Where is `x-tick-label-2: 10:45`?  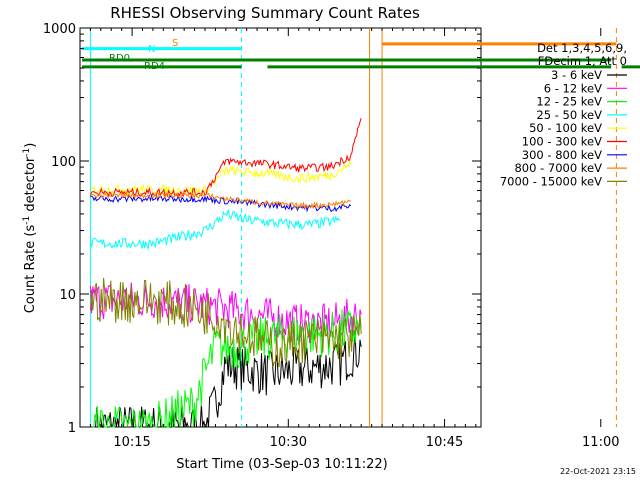
x-tick-label-2: 10:45 is located at coordinates (444, 442).